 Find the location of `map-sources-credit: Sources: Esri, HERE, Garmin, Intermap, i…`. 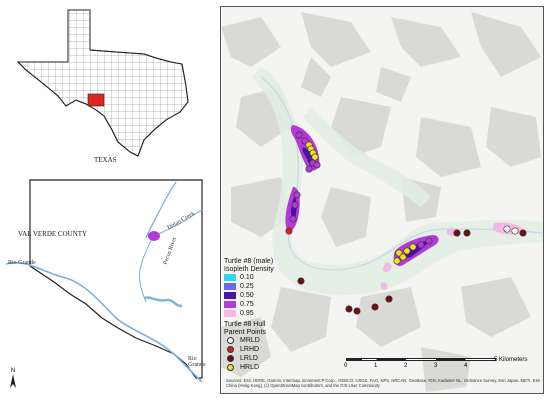

map-sources-credit: Sources: Esri, HERE, Garmin, Intermap, i… is located at coordinates (383, 383).